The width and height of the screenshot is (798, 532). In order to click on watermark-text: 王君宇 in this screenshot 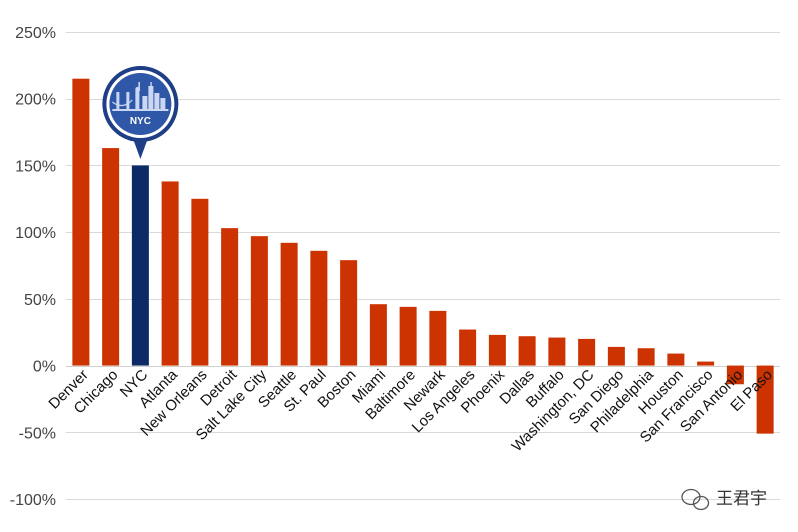, I will do `click(741, 499)`.